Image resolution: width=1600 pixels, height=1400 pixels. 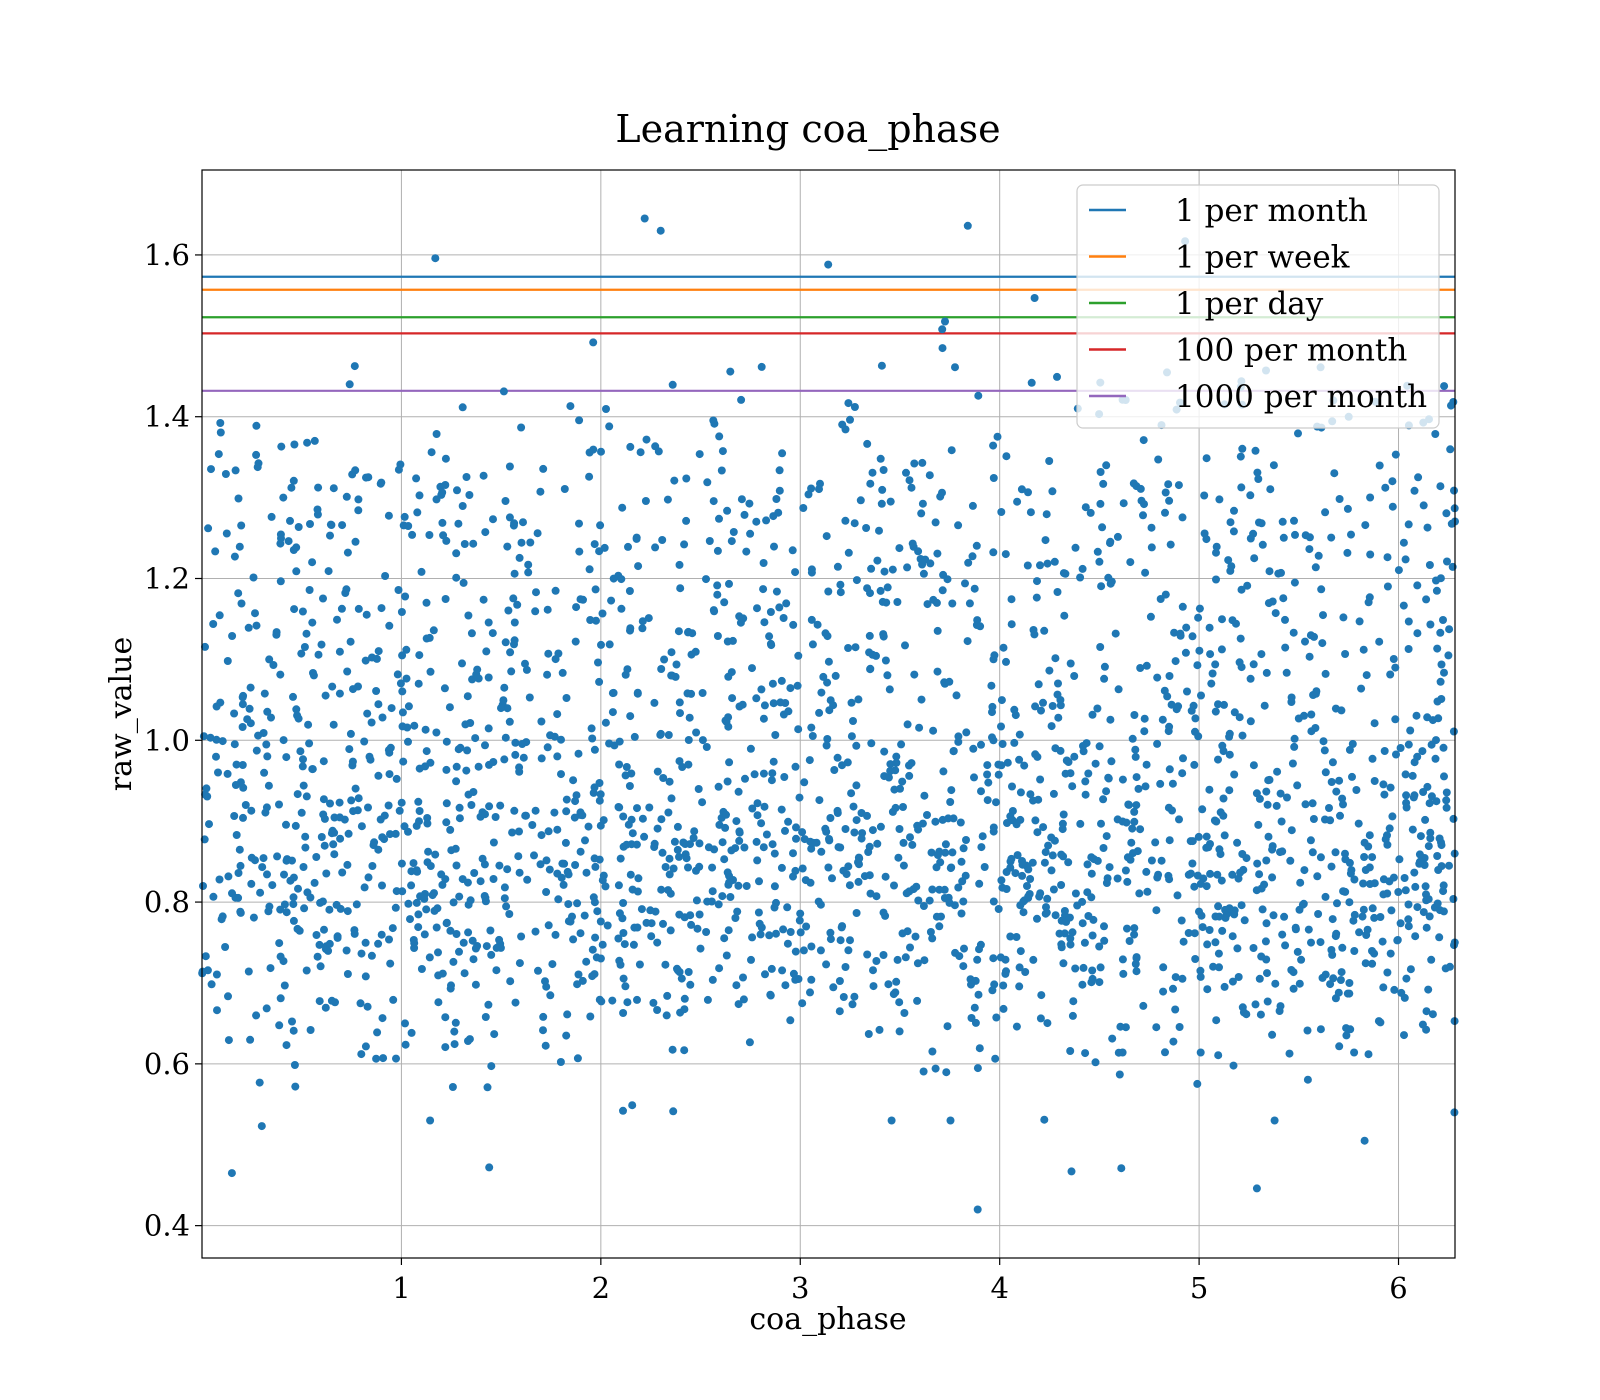 I want to click on y-axis-ticks: 0.40.60.81.01.21.41.6, so click(x=173, y=740).